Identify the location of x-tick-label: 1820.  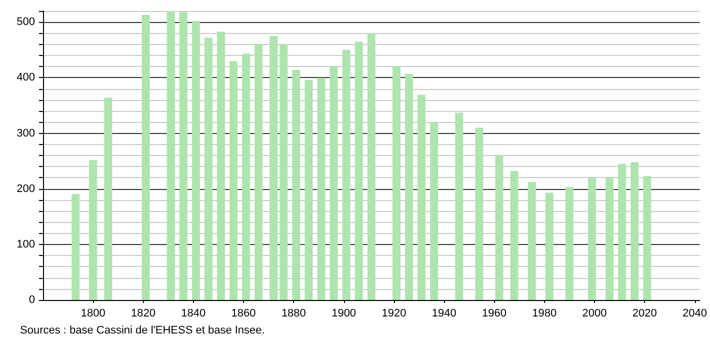
(143, 314).